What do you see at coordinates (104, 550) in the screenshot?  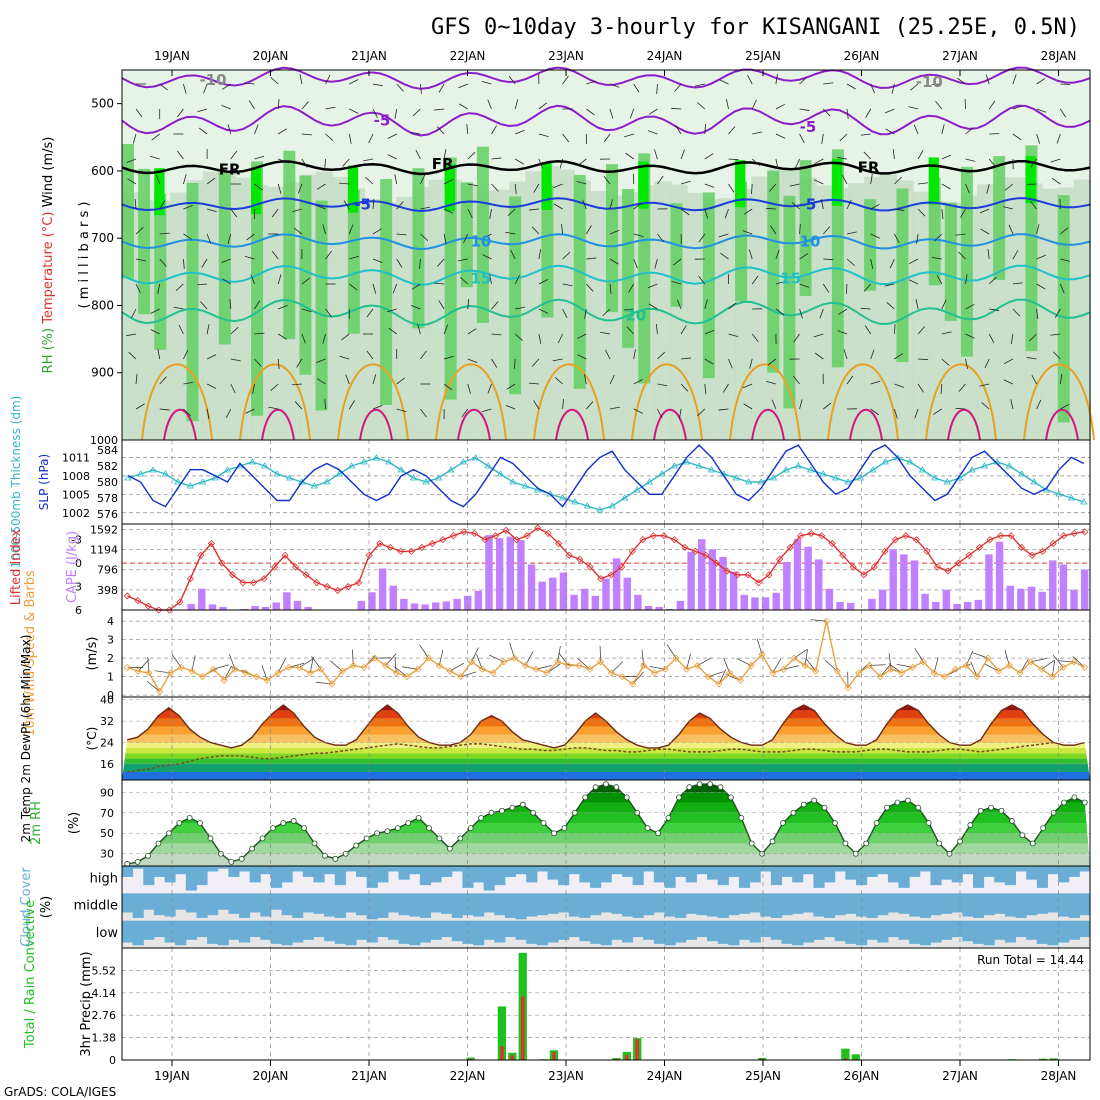 I see `ytick-label-right: 1194` at bounding box center [104, 550].